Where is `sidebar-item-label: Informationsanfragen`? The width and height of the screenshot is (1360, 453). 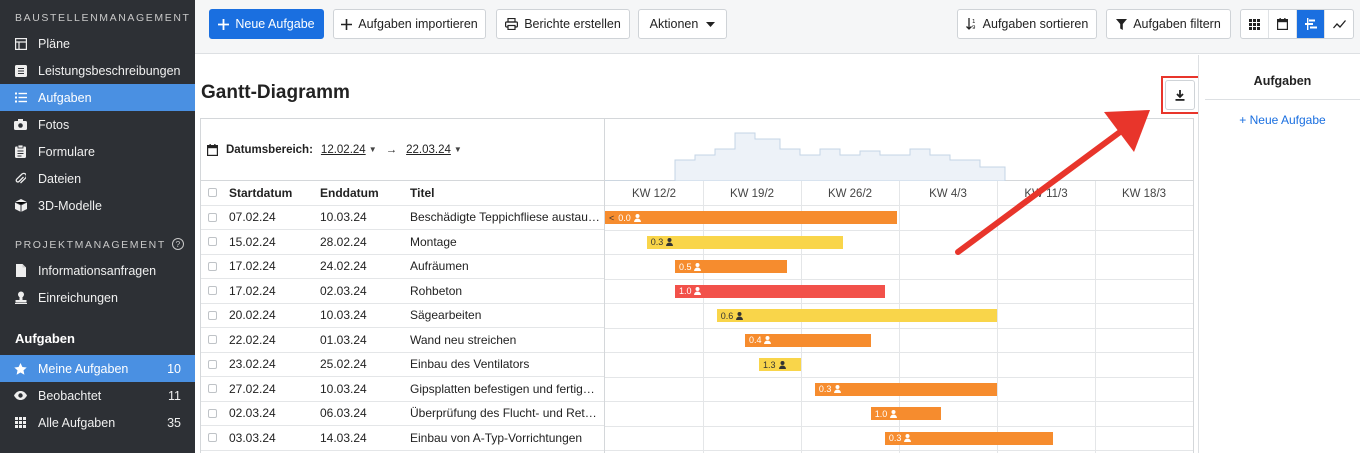 sidebar-item-label: Informationsanfragen is located at coordinates (97, 270).